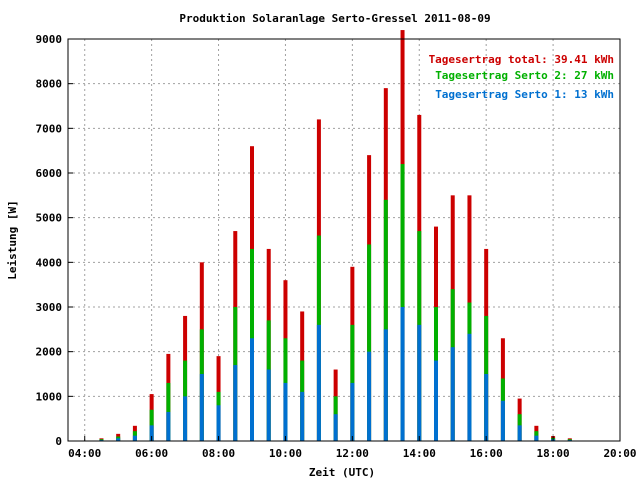 The image size is (640, 480). Describe the element at coordinates (49, 84) in the screenshot. I see `y-tick-label: 8000` at that location.